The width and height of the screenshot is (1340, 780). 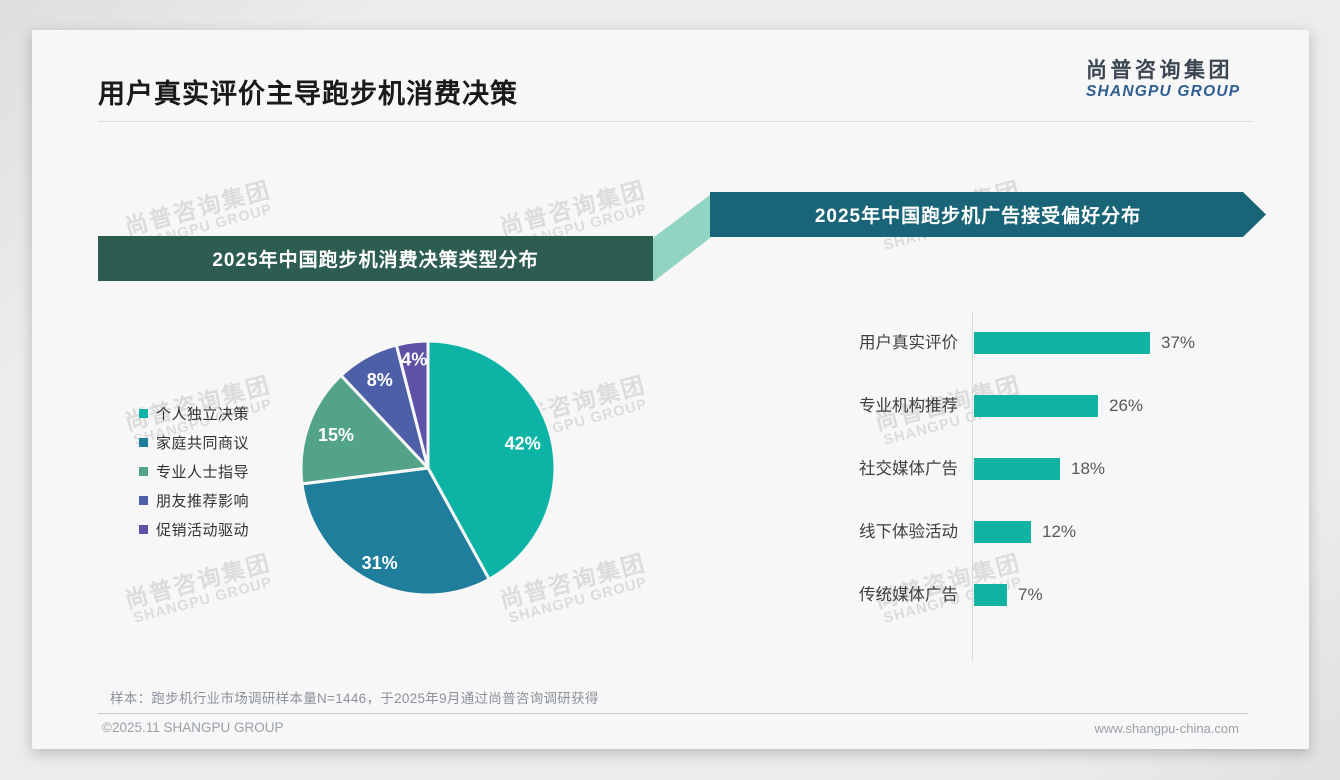 What do you see at coordinates (414, 360) in the screenshot?
I see `pie-slice-label: 4%` at bounding box center [414, 360].